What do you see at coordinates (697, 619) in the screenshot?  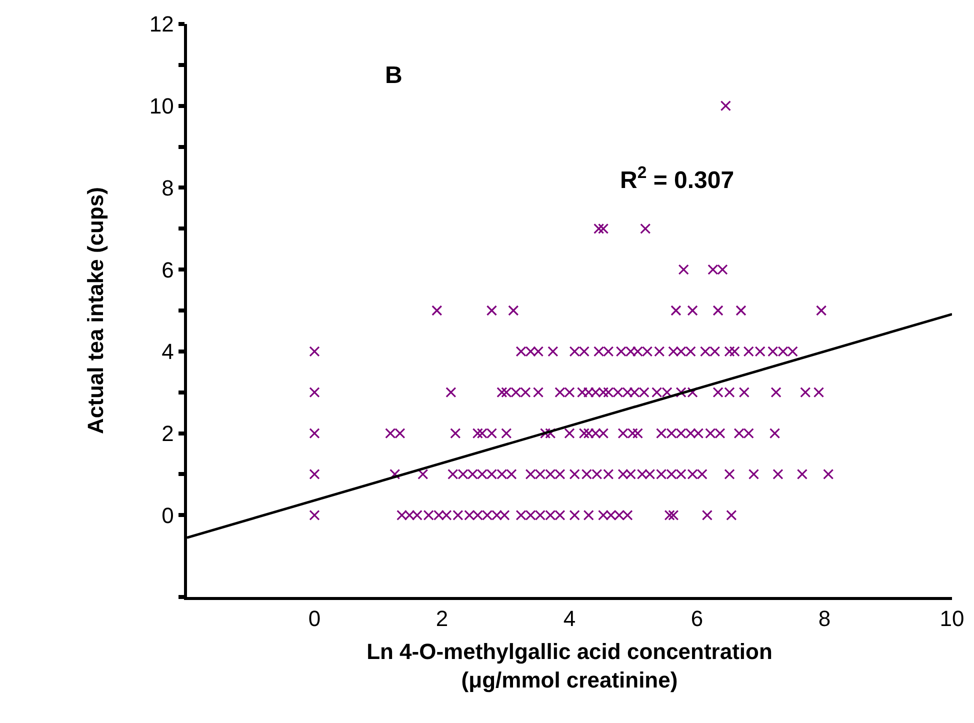 I see `x-tick-label: 6` at bounding box center [697, 619].